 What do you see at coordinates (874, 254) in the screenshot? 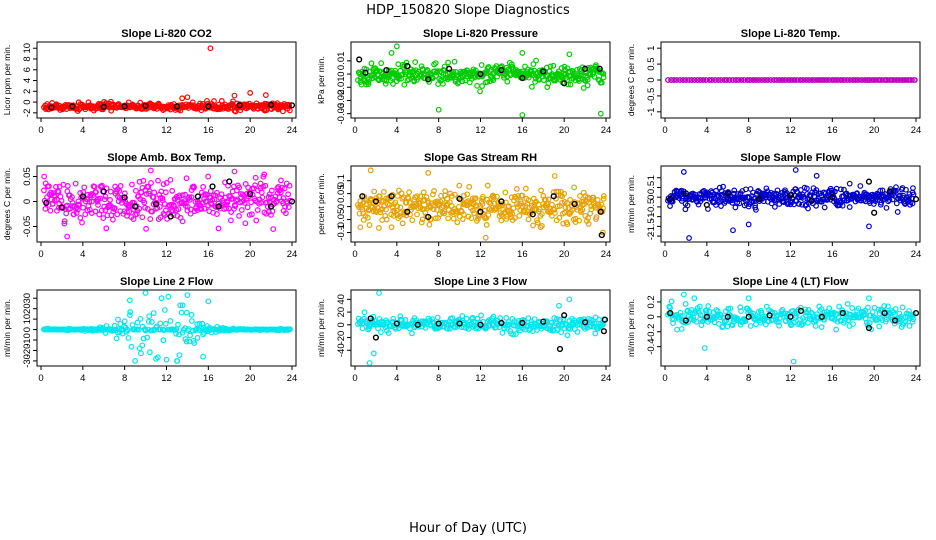
I see `x-tick-label: 20` at bounding box center [874, 254].